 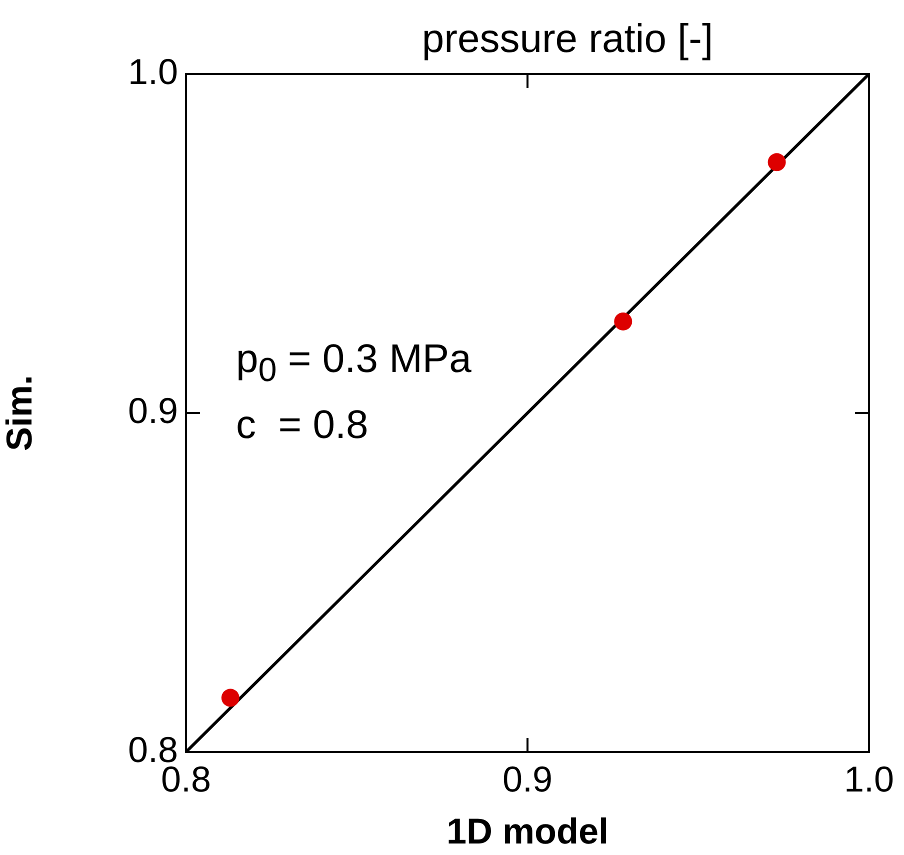 What do you see at coordinates (354, 363) in the screenshot?
I see `annotation: p$_{0}$ = 0.3 MPa` at bounding box center [354, 363].